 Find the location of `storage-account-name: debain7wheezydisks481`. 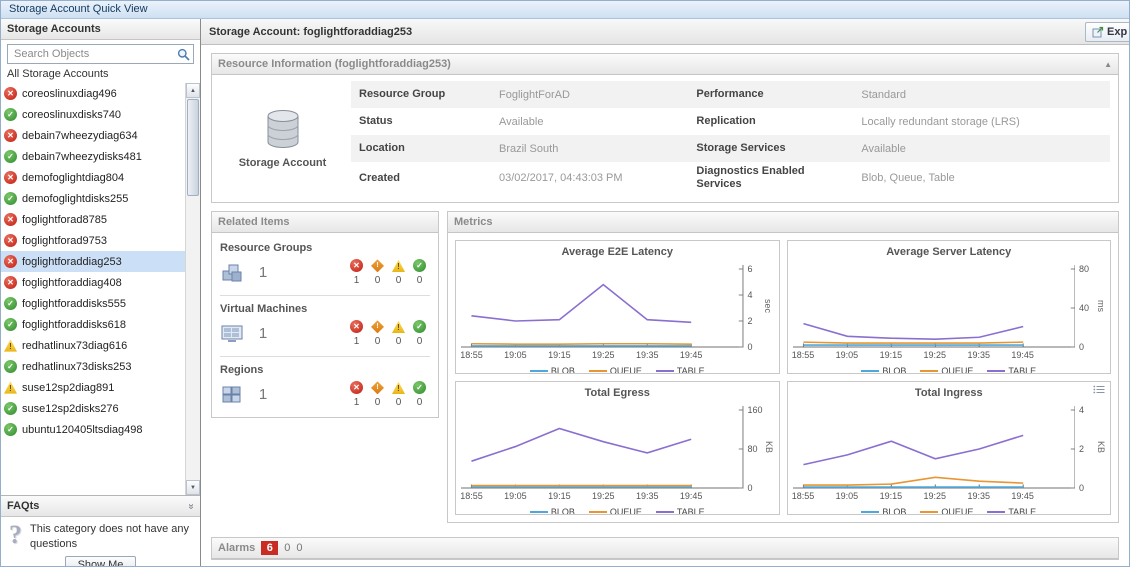

storage-account-name: debain7wheezydisks481 is located at coordinates (82, 156).